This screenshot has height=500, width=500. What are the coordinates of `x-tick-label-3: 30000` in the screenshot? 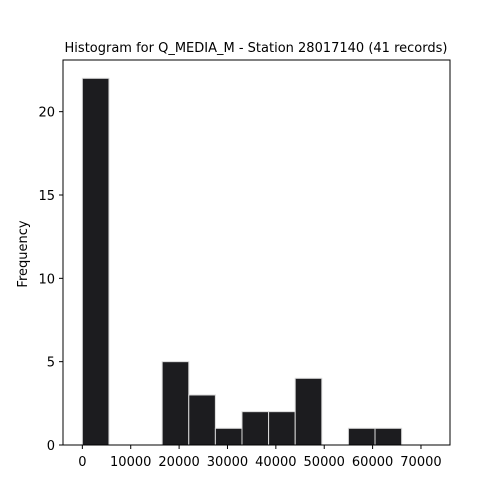 It's located at (227, 462).